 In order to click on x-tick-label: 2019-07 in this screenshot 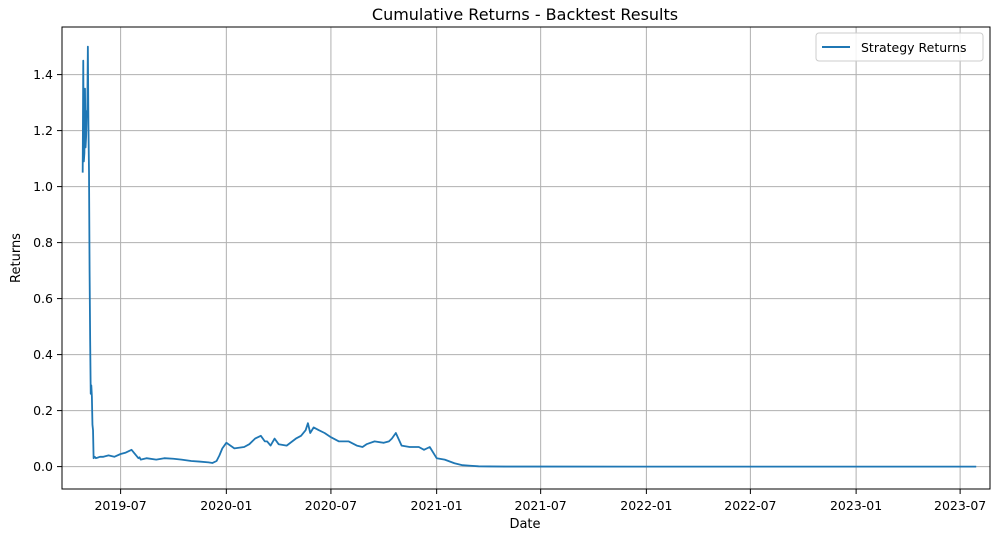, I will do `click(120, 505)`.